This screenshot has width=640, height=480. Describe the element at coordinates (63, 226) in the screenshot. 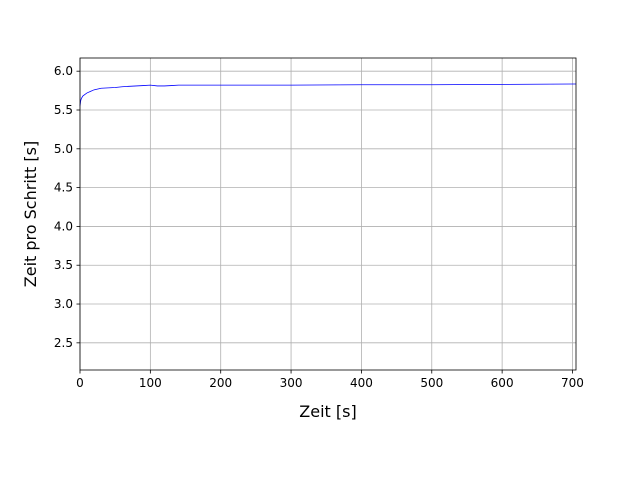

I see `y-tick-label: 4.0` at that location.